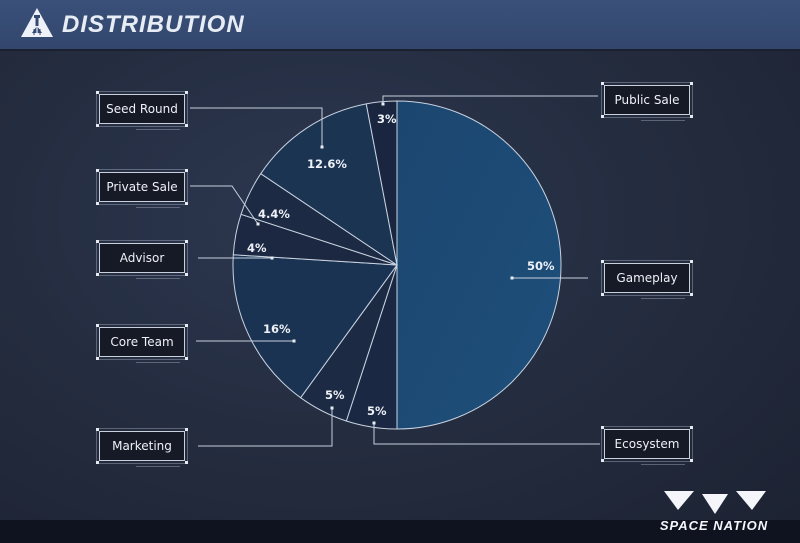 The image size is (800, 543). What do you see at coordinates (315, 326) in the screenshot?
I see `pie-slice-core-team` at bounding box center [315, 326].